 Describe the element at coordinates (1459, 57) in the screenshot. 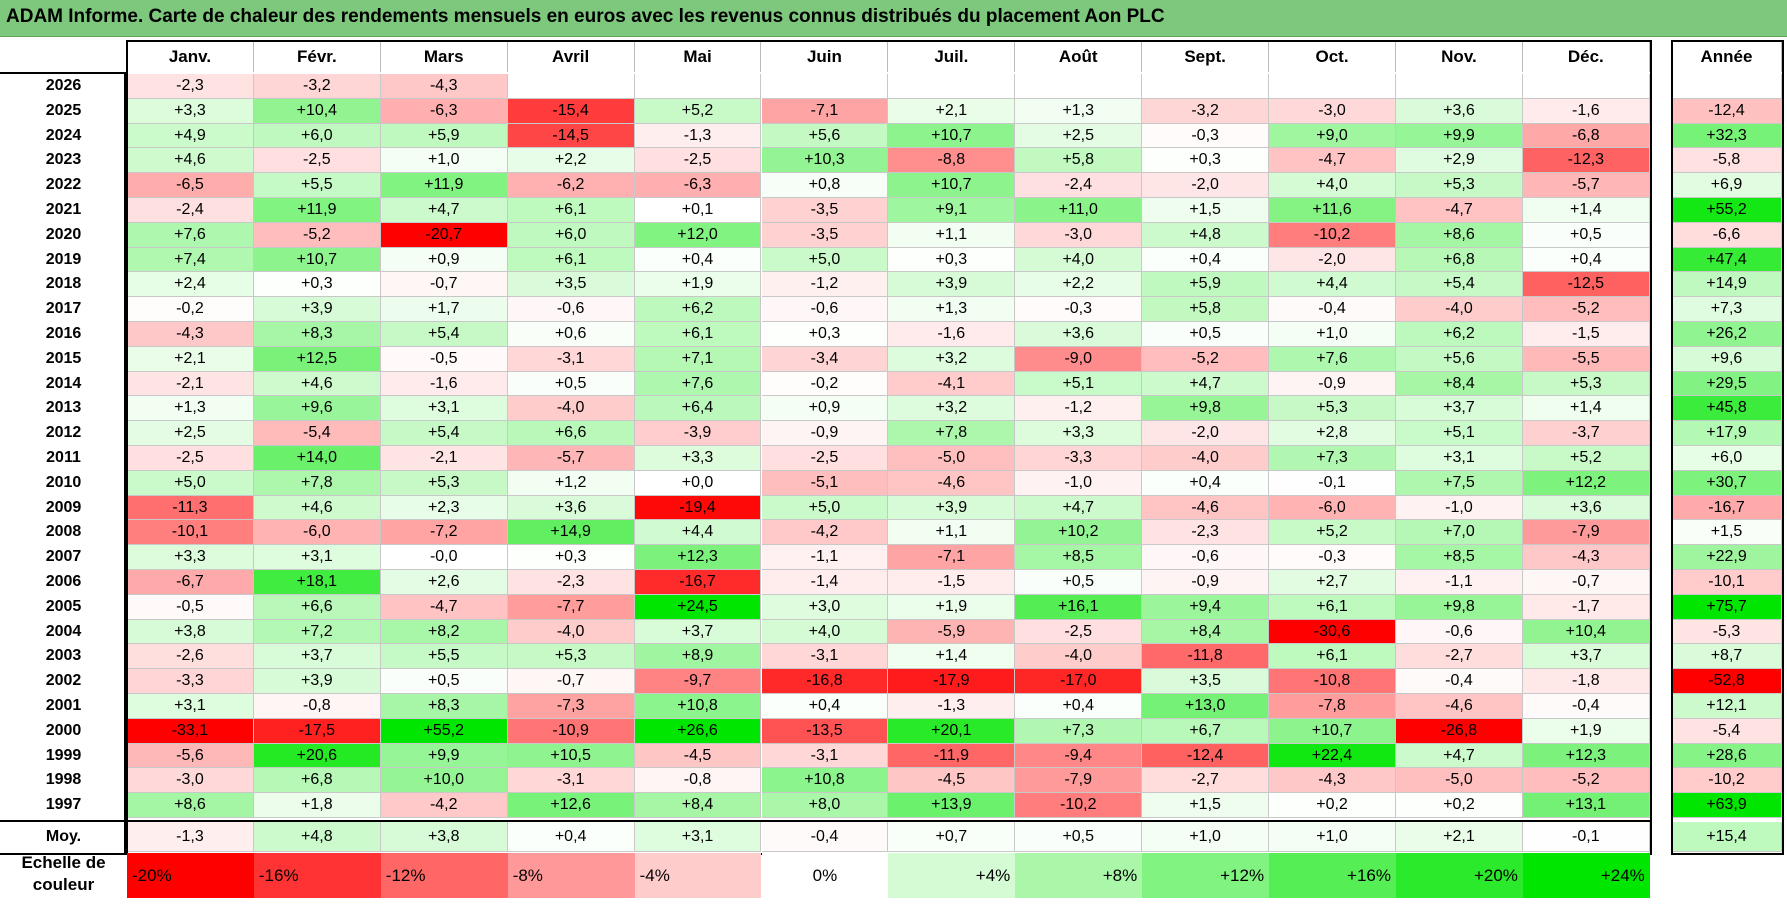

I see `month-header: Nov.` at that location.